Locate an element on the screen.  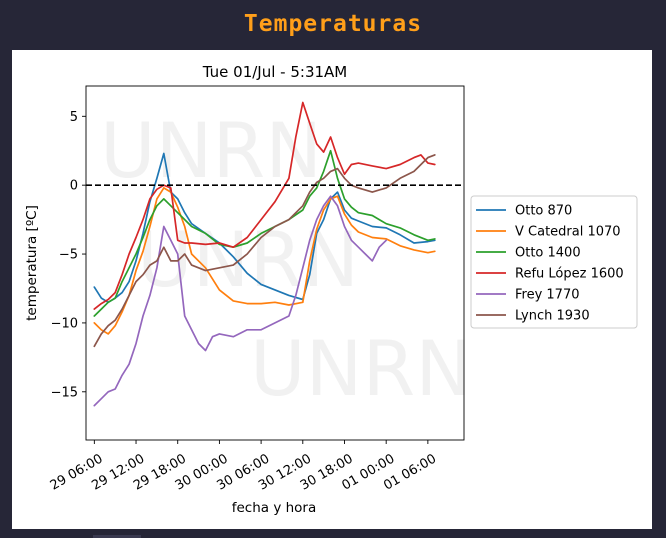
legend-frame is located at coordinates (554, 262).